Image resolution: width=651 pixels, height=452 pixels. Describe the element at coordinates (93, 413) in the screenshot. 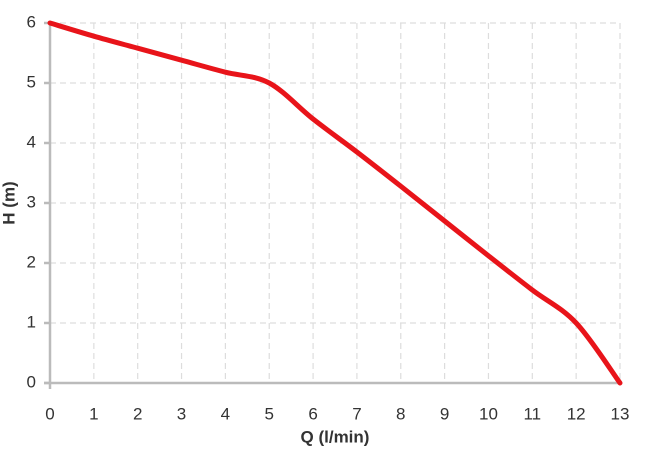

I see `x-tick-label: 1` at that location.